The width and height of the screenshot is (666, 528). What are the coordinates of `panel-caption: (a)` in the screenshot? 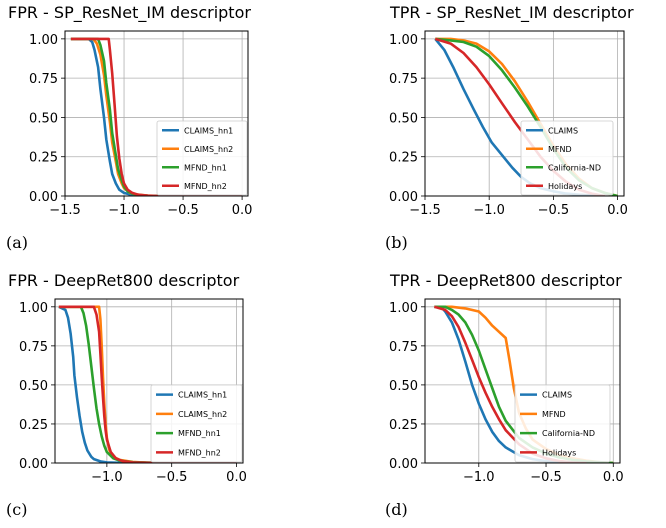 It's located at (17, 242).